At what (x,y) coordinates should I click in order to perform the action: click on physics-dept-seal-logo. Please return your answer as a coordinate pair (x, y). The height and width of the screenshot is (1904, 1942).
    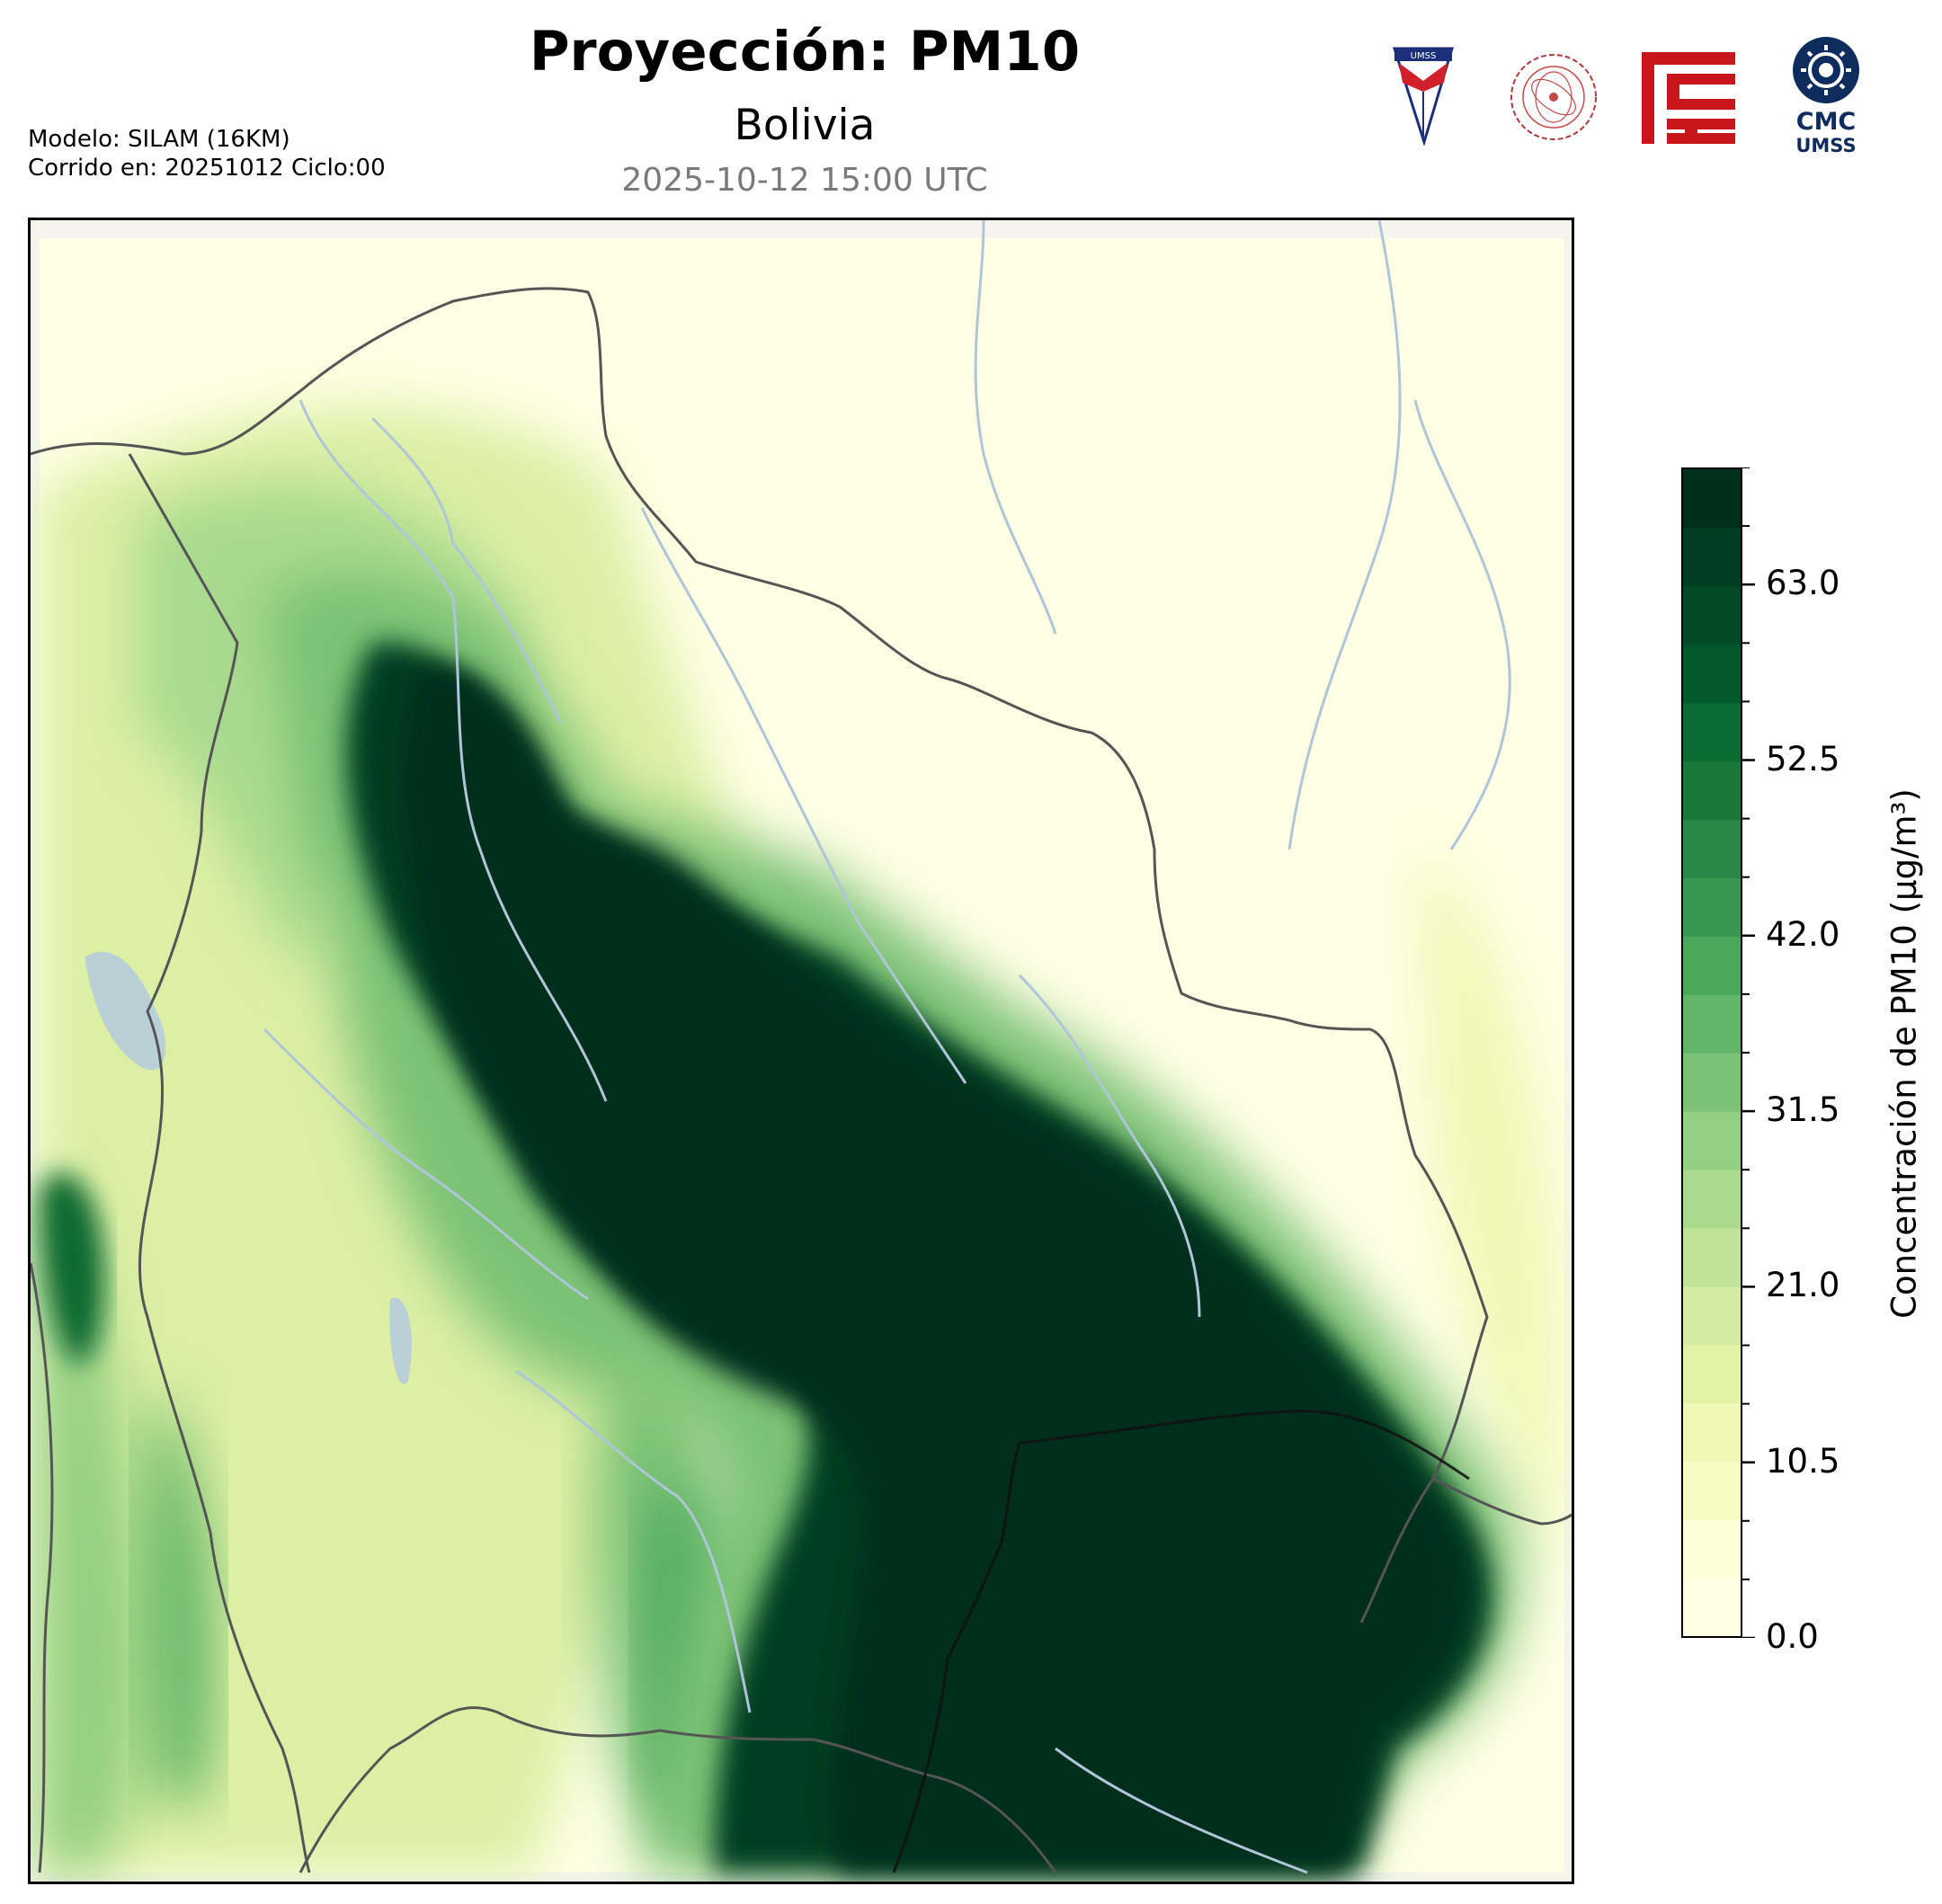
    Looking at the image, I should click on (1553, 99).